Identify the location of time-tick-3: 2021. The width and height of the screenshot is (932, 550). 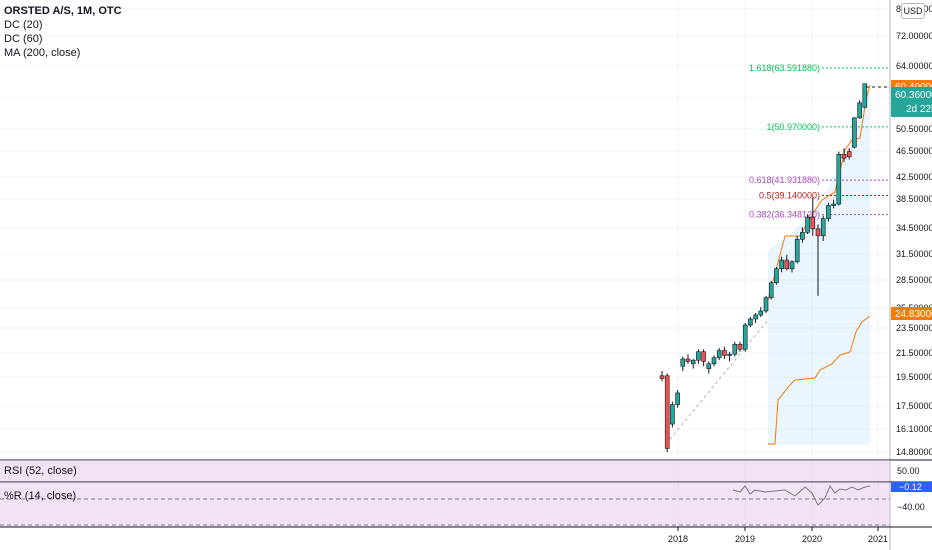
(878, 539).